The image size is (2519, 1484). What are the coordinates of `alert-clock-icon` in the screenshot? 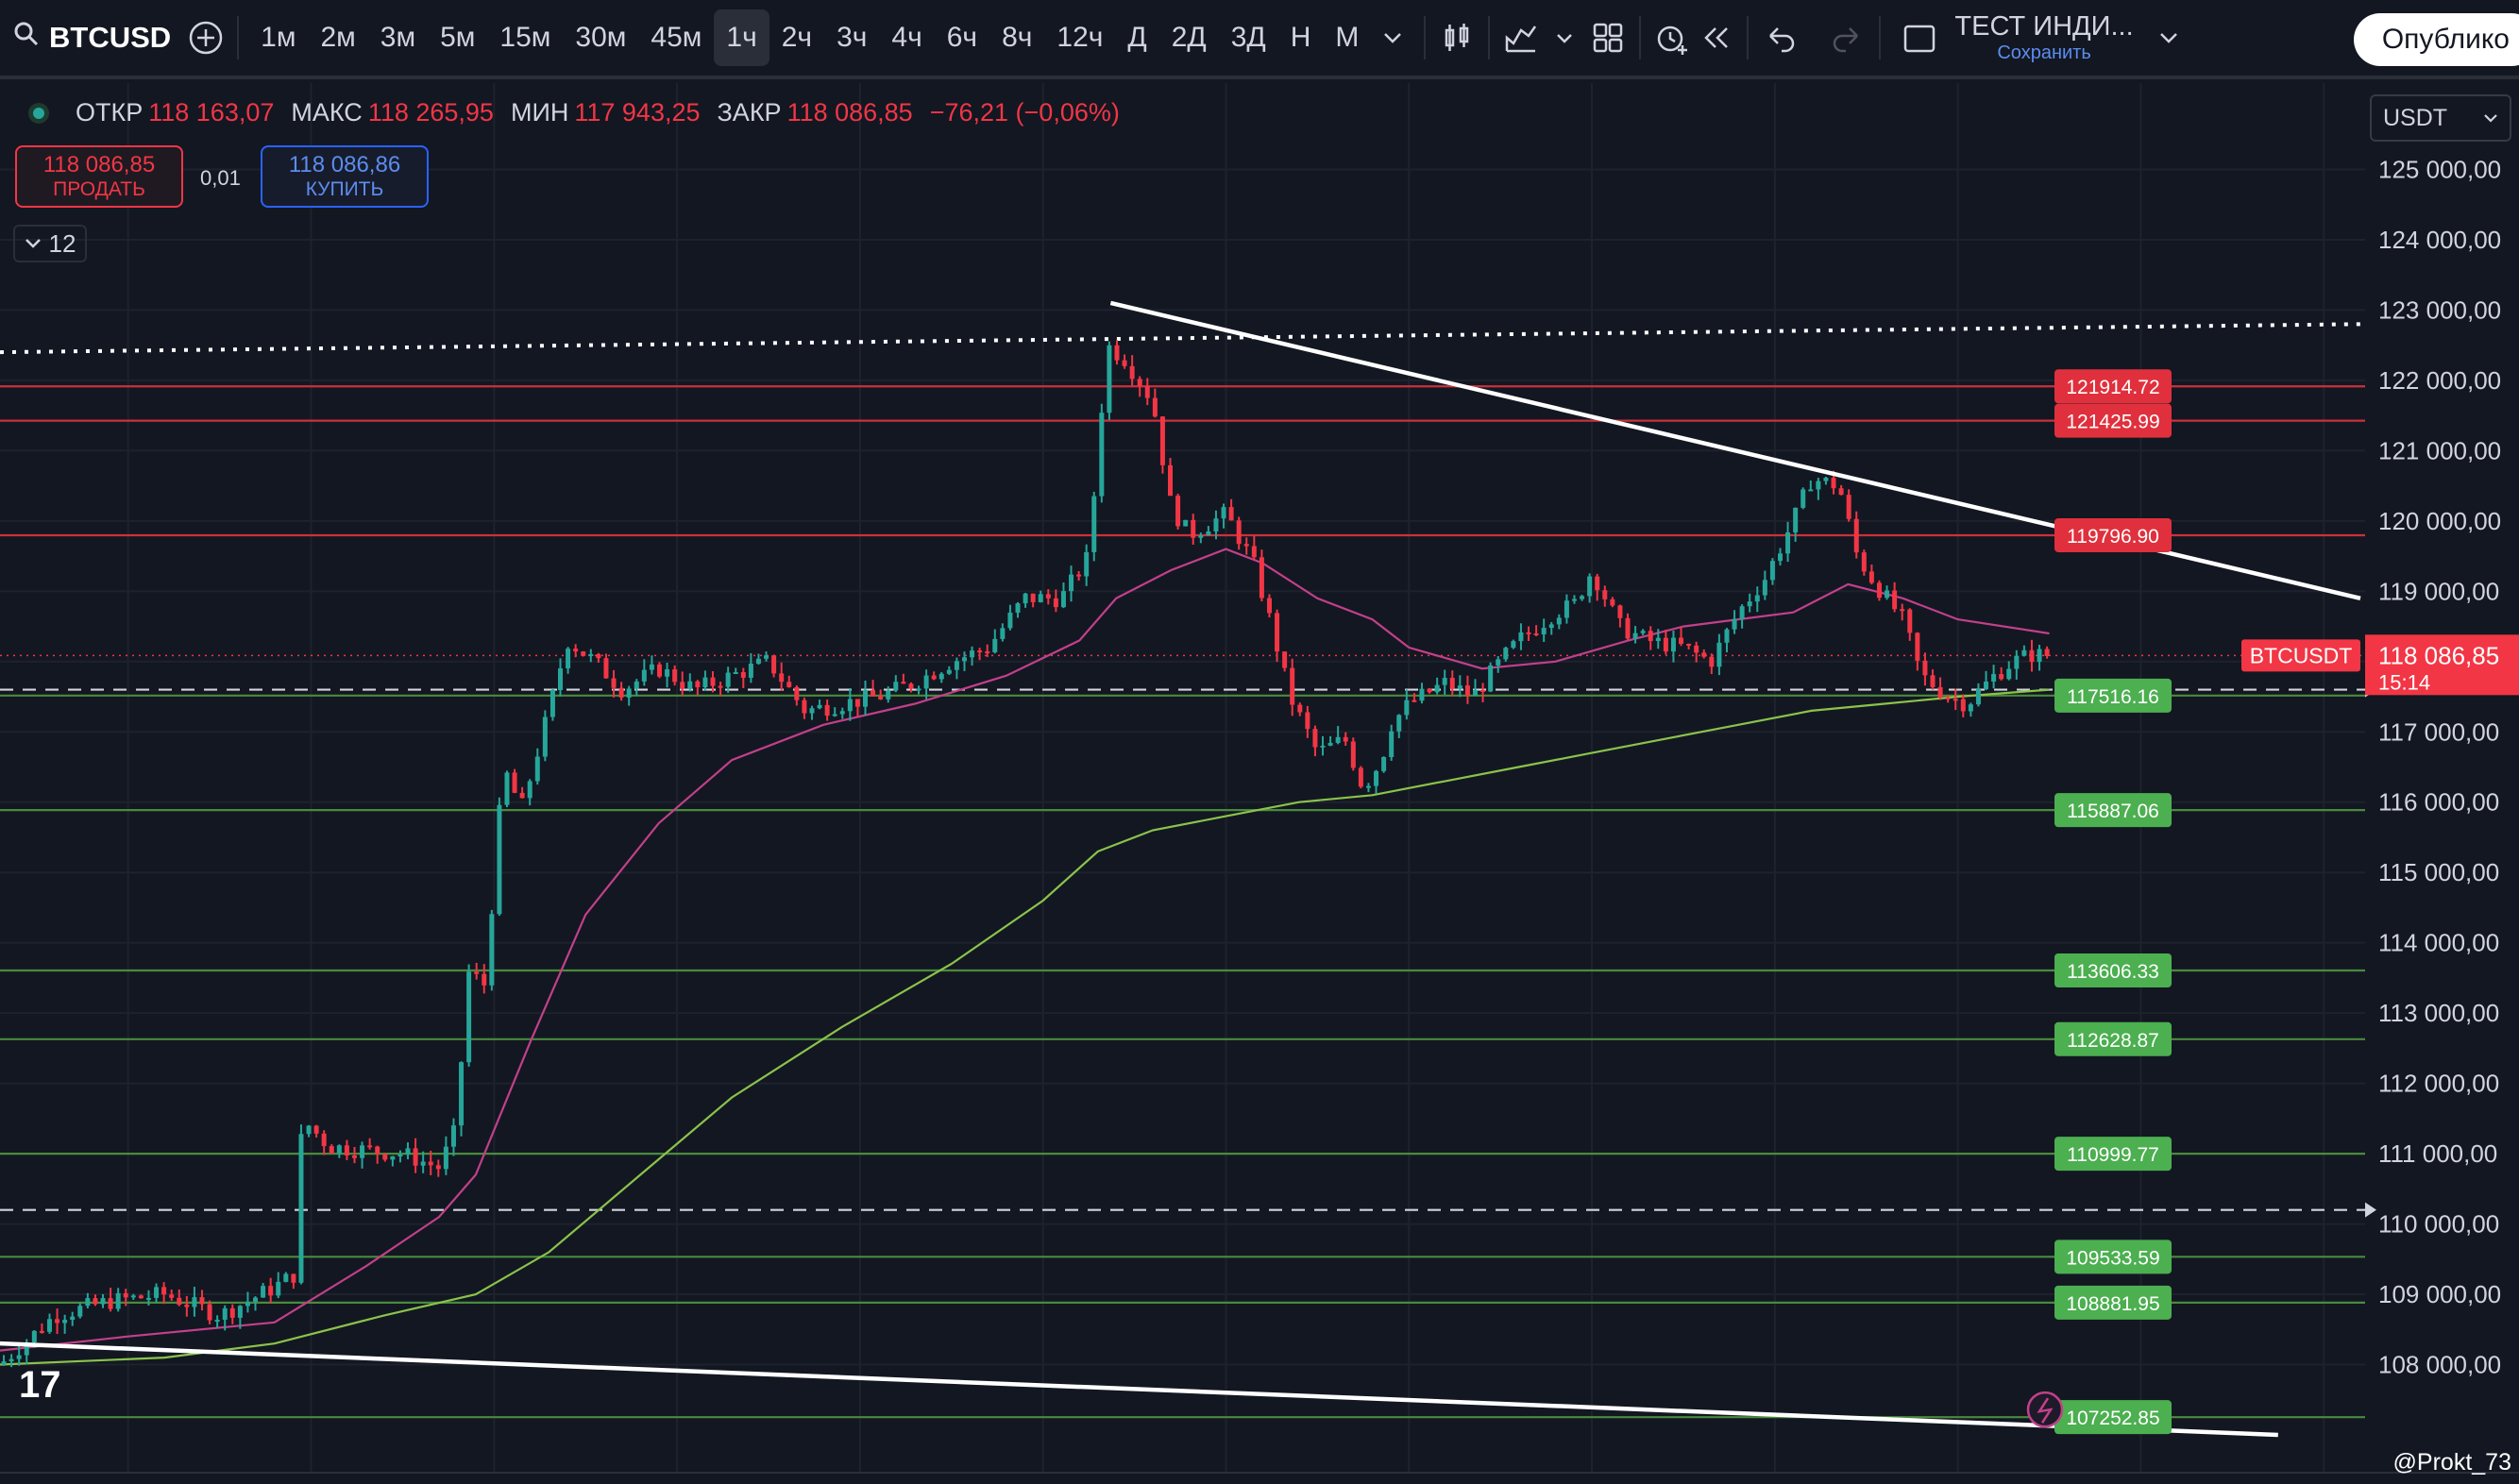 It's located at (1672, 37).